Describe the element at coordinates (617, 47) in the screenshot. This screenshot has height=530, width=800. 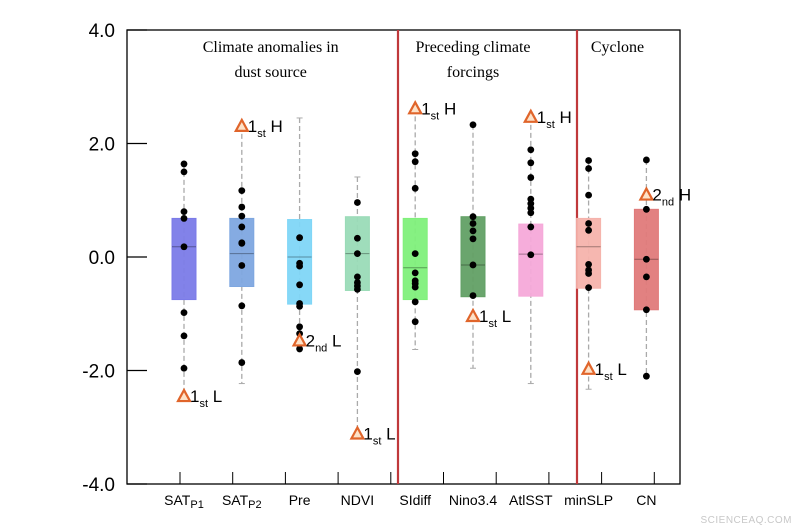
I see `section-title: Cyclone` at that location.